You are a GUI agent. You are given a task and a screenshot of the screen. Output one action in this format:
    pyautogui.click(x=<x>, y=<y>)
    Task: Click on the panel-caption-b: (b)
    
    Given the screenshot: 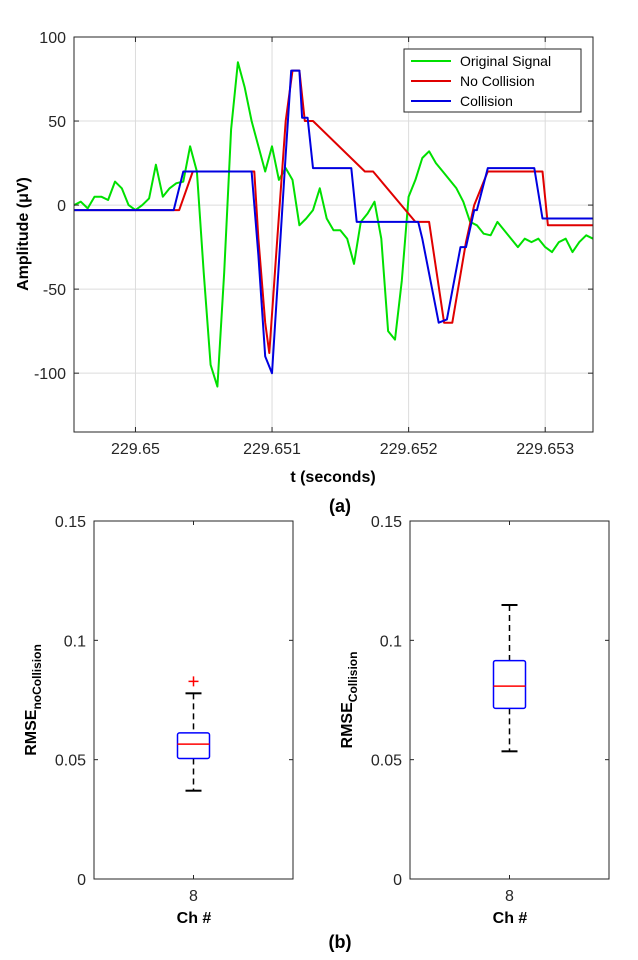 What is the action you would take?
    pyautogui.click(x=340, y=942)
    